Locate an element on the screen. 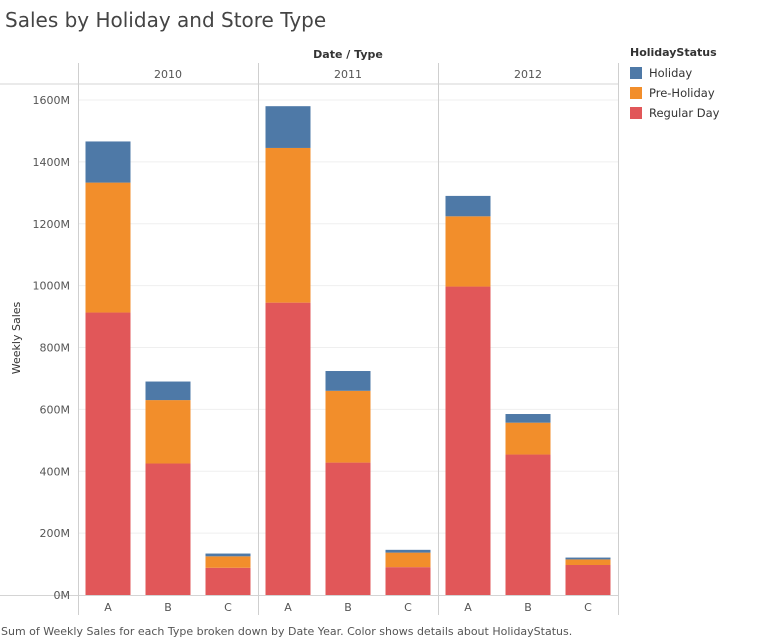 Image resolution: width=769 pixels, height=642 pixels. legend-item-holiday: Holiday is located at coordinates (674, 73).